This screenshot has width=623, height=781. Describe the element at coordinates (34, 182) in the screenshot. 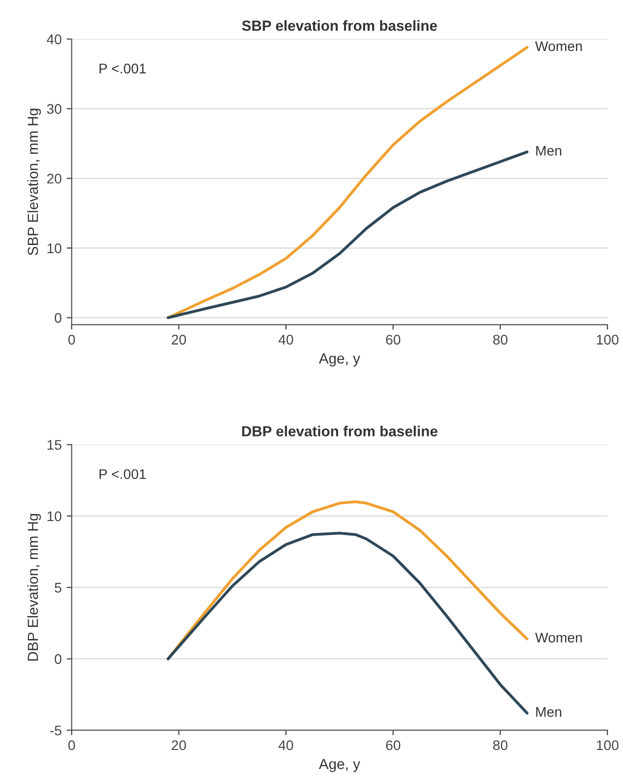

I see `y-axis-title: SBP Elevation, mm Hg` at that location.